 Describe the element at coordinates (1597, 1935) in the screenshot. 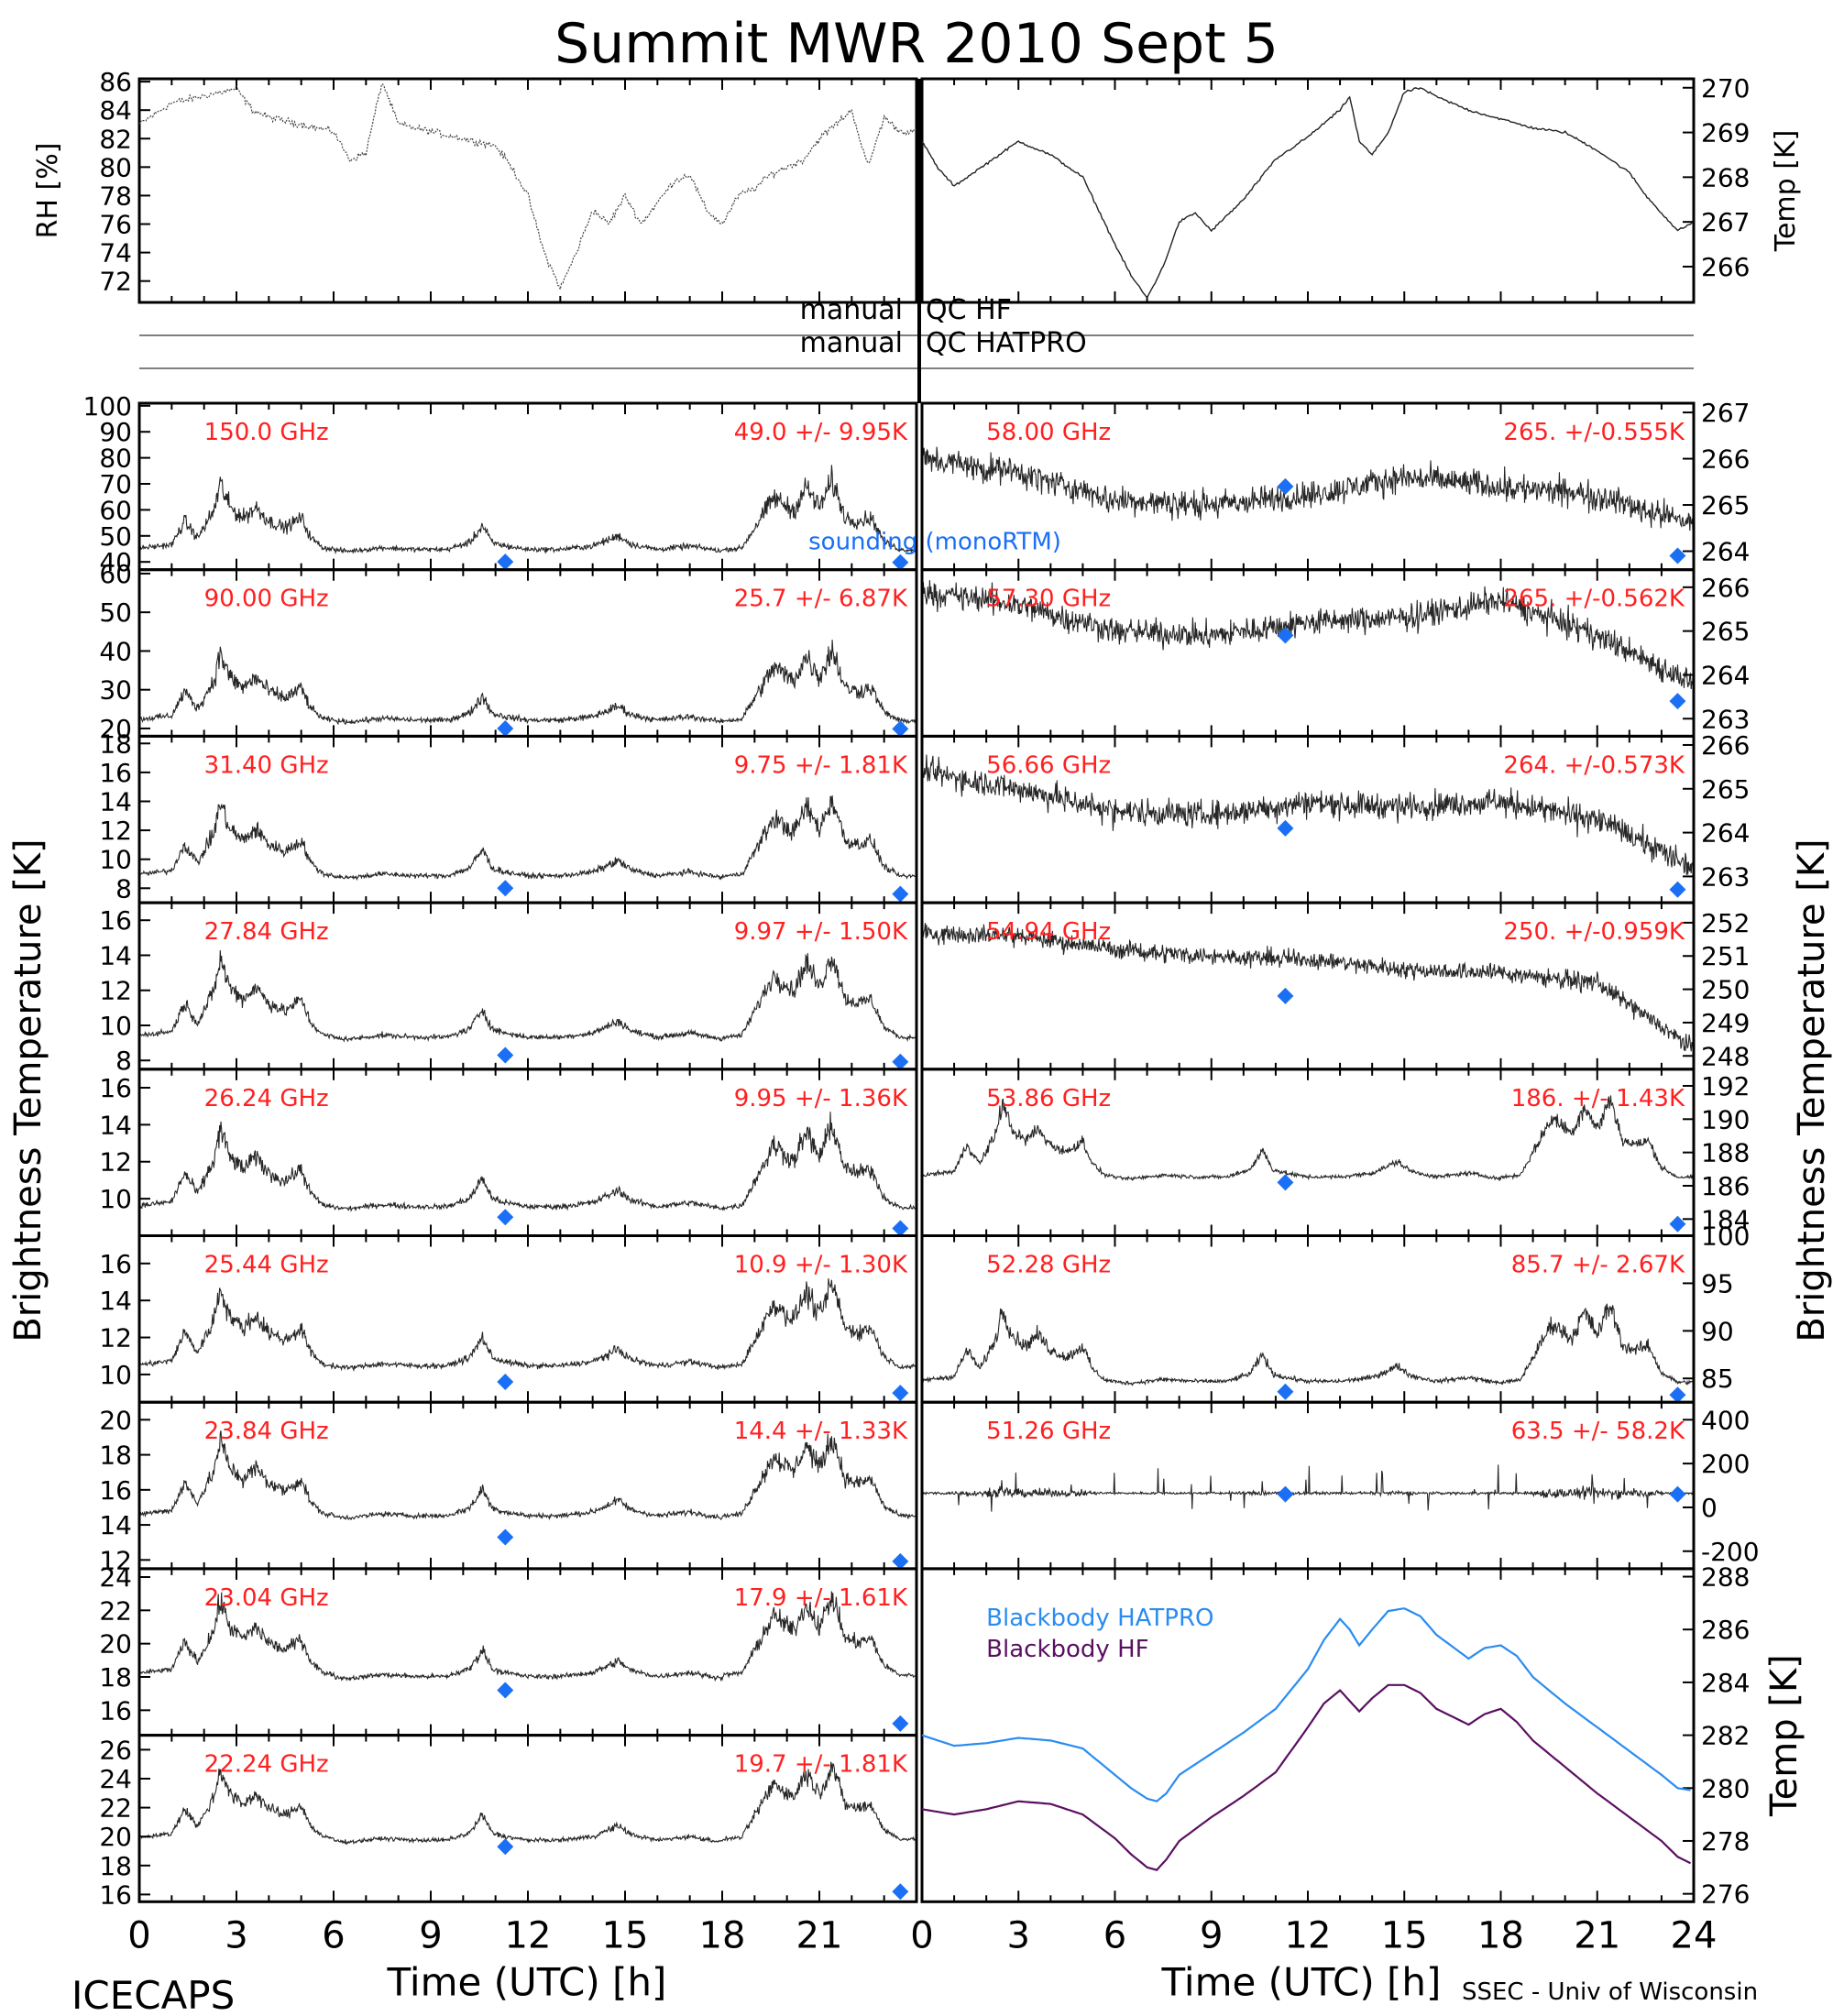

I see `right-xtick-label: 21` at that location.